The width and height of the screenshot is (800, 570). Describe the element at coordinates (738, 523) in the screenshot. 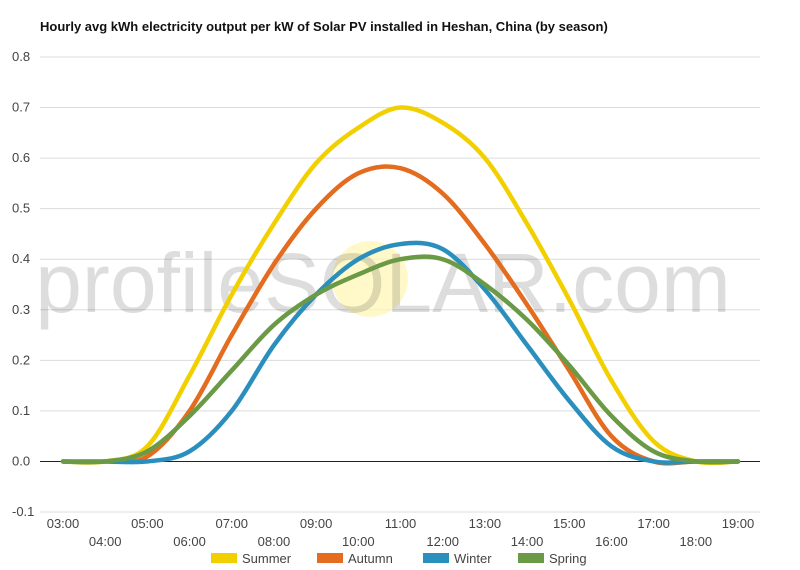

I see `x-tick-label: 19:00` at that location.